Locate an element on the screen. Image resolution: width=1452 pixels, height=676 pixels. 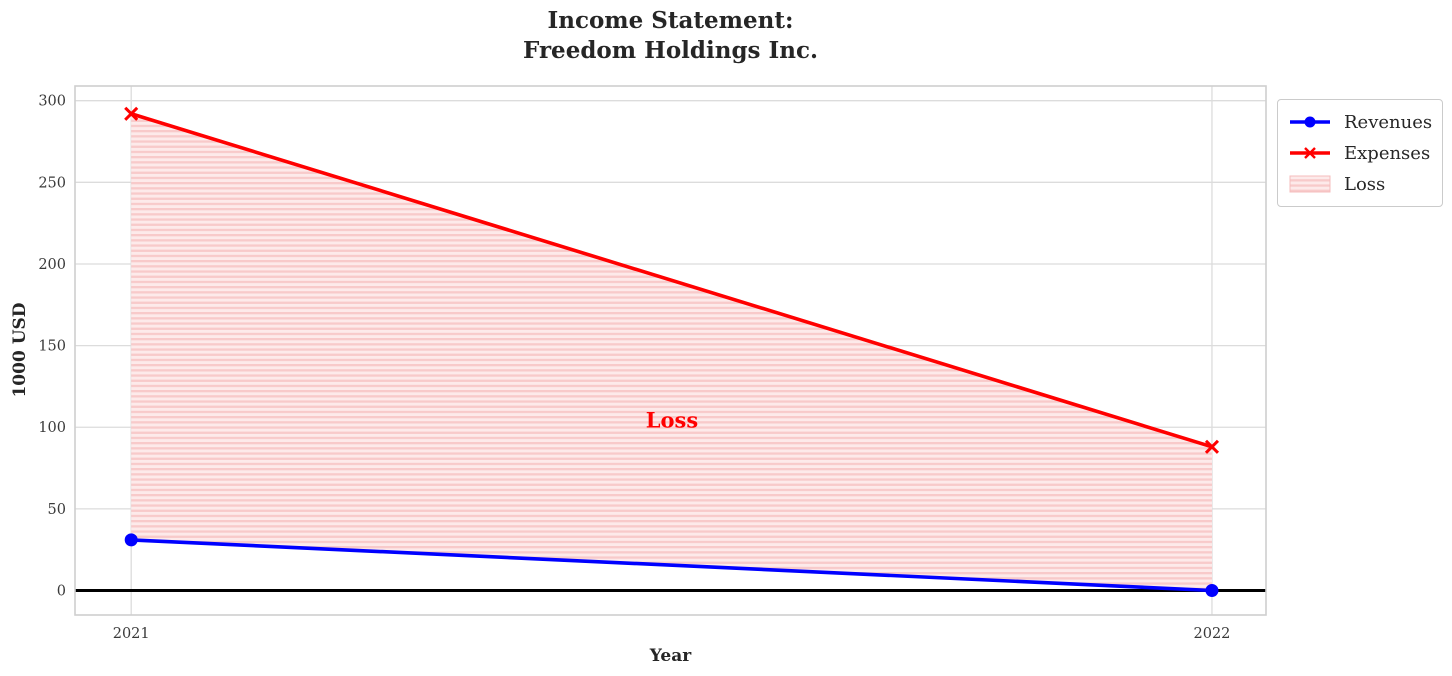
y-tick-label: 0 is located at coordinates (61, 592).